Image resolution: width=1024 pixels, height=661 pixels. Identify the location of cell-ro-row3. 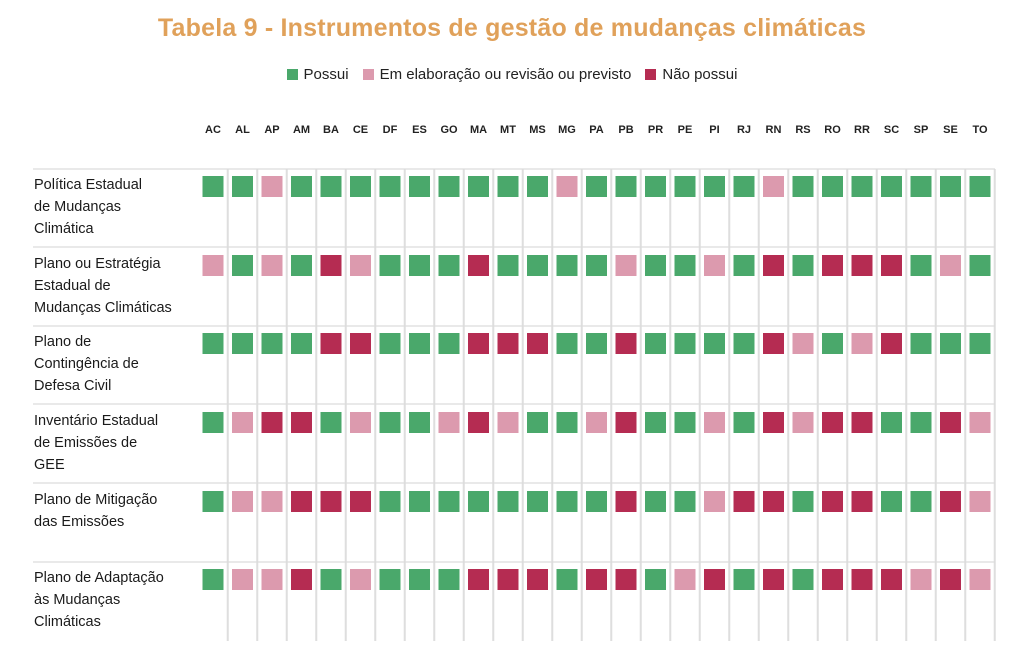
(832, 343).